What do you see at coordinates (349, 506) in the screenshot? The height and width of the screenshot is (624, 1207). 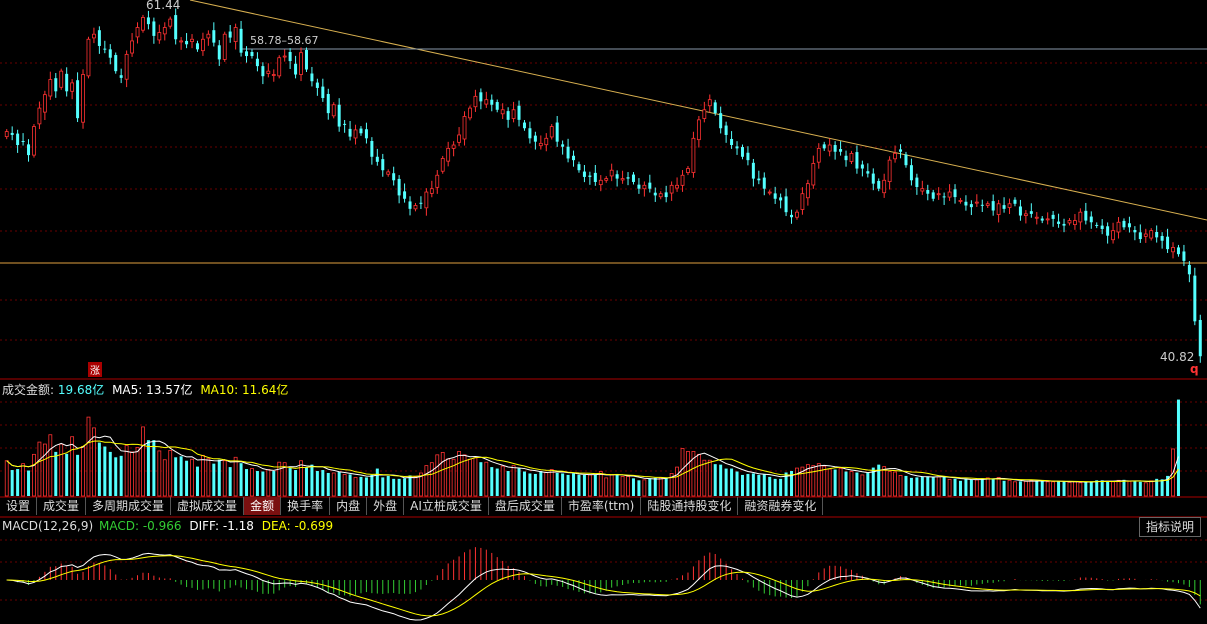 I see `tab-6: 内盘` at bounding box center [349, 506].